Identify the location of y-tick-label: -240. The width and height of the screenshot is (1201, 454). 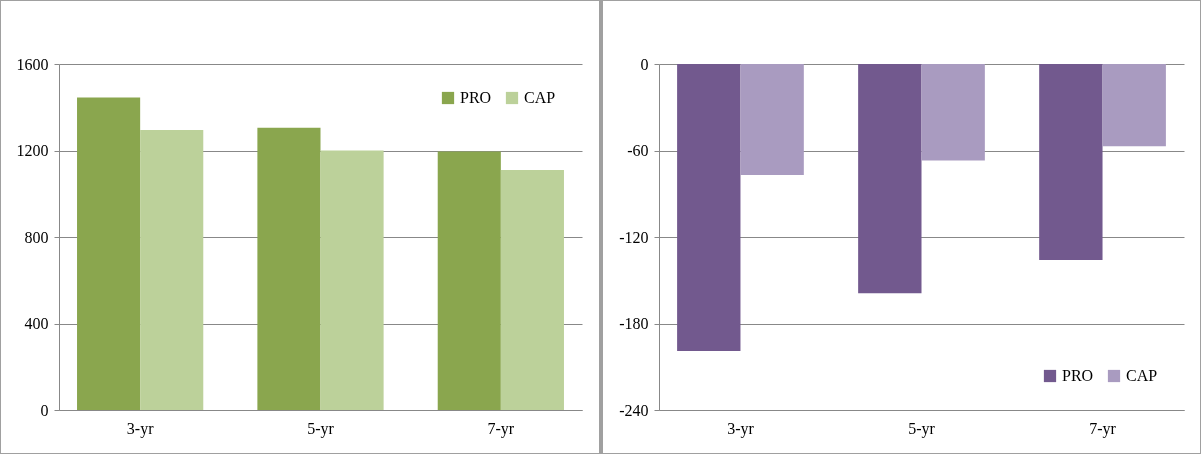
(634, 410).